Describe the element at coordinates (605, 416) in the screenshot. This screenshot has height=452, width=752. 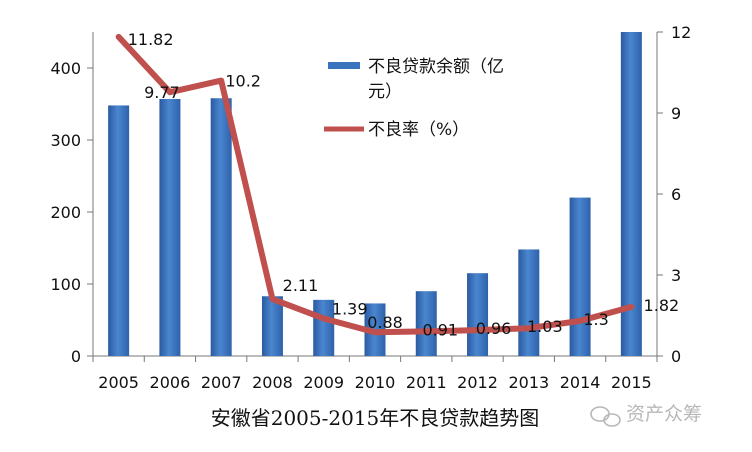
I see `wechat-icon` at that location.